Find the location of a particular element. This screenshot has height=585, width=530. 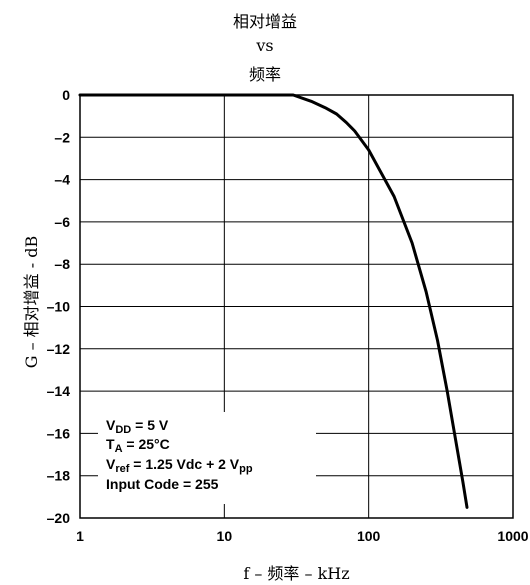

annotation-box is located at coordinates (207, 458).